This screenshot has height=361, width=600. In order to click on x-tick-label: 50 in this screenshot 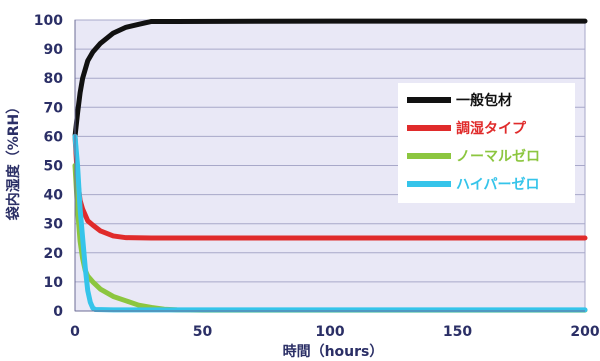, I will do `click(203, 332)`.